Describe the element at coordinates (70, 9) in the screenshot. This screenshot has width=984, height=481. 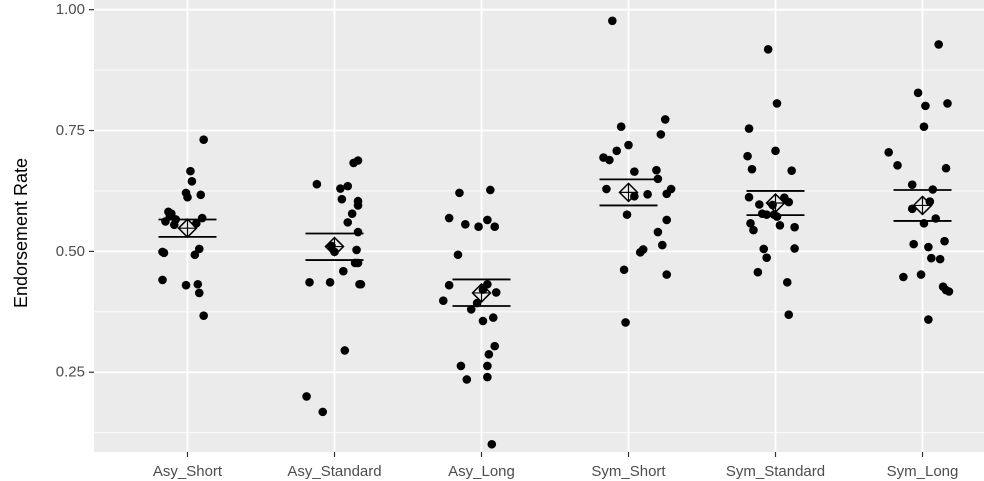
I see `y-tick-label: 1.00` at that location.